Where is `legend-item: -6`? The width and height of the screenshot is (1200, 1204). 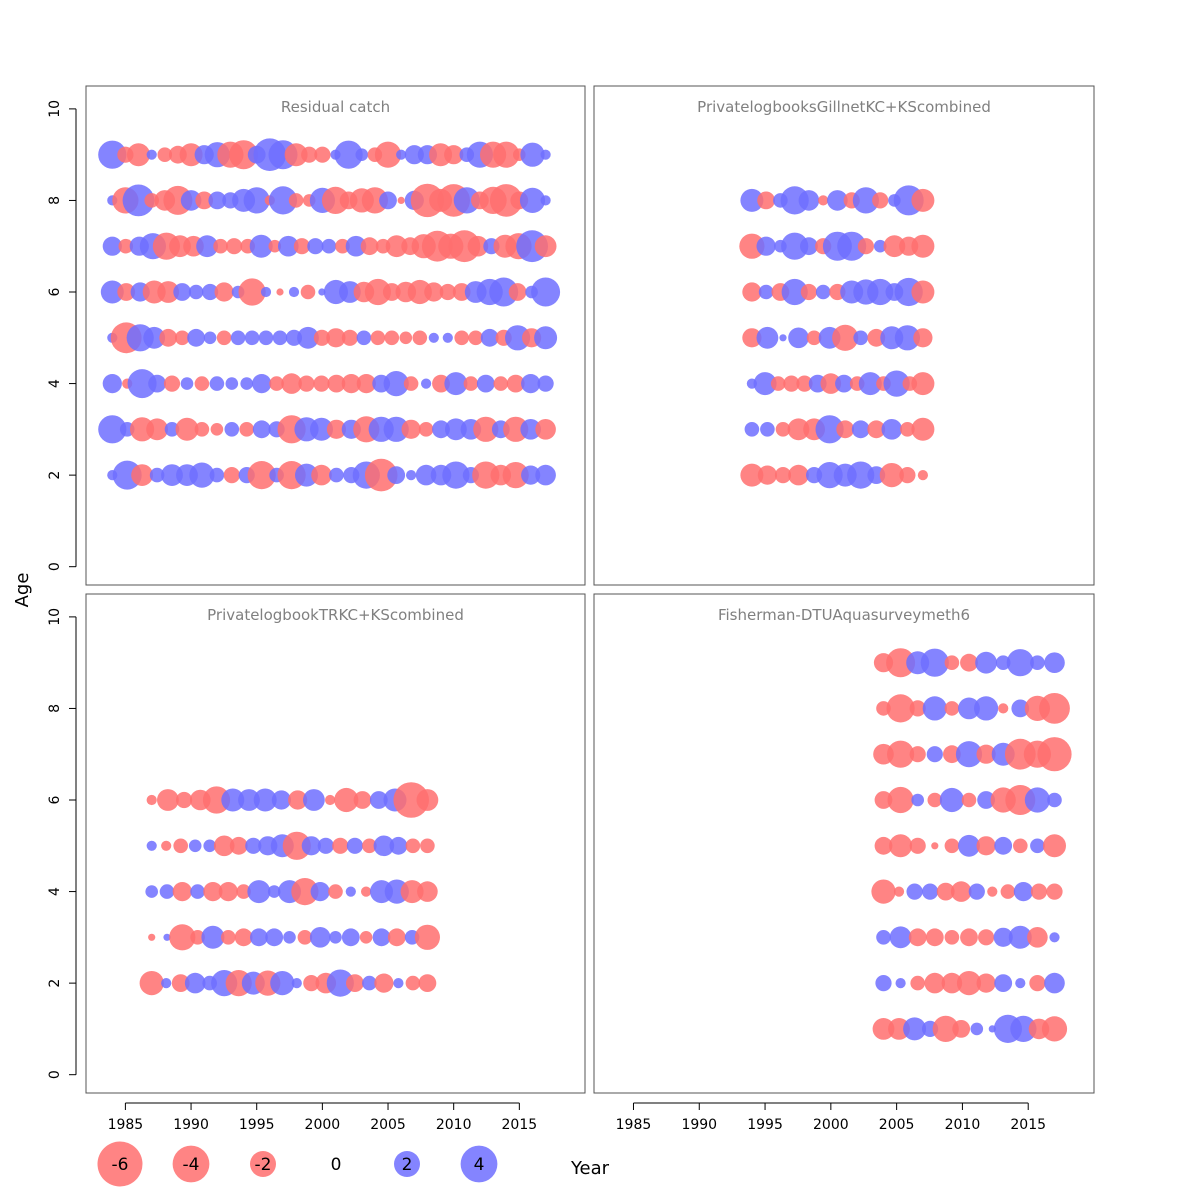 legend-item: -6 is located at coordinates (120, 1164).